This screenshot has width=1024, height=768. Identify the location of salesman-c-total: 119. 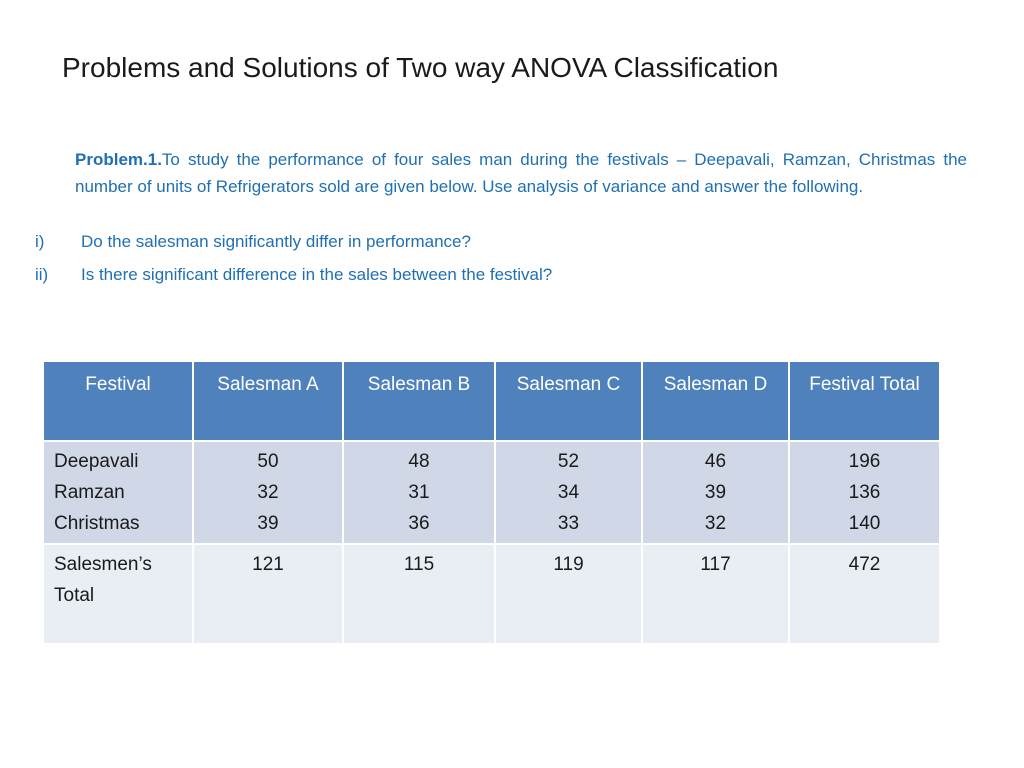
(568, 594).